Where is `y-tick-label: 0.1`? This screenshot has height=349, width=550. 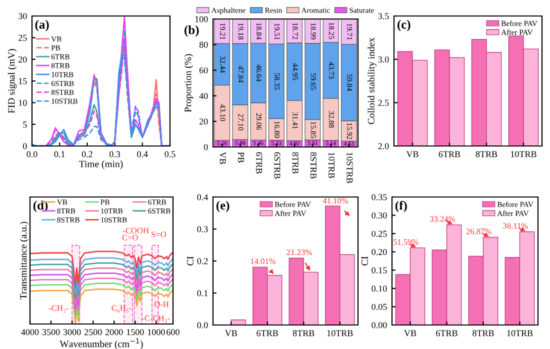 y-tick-label: 0.1 is located at coordinates (202, 293).